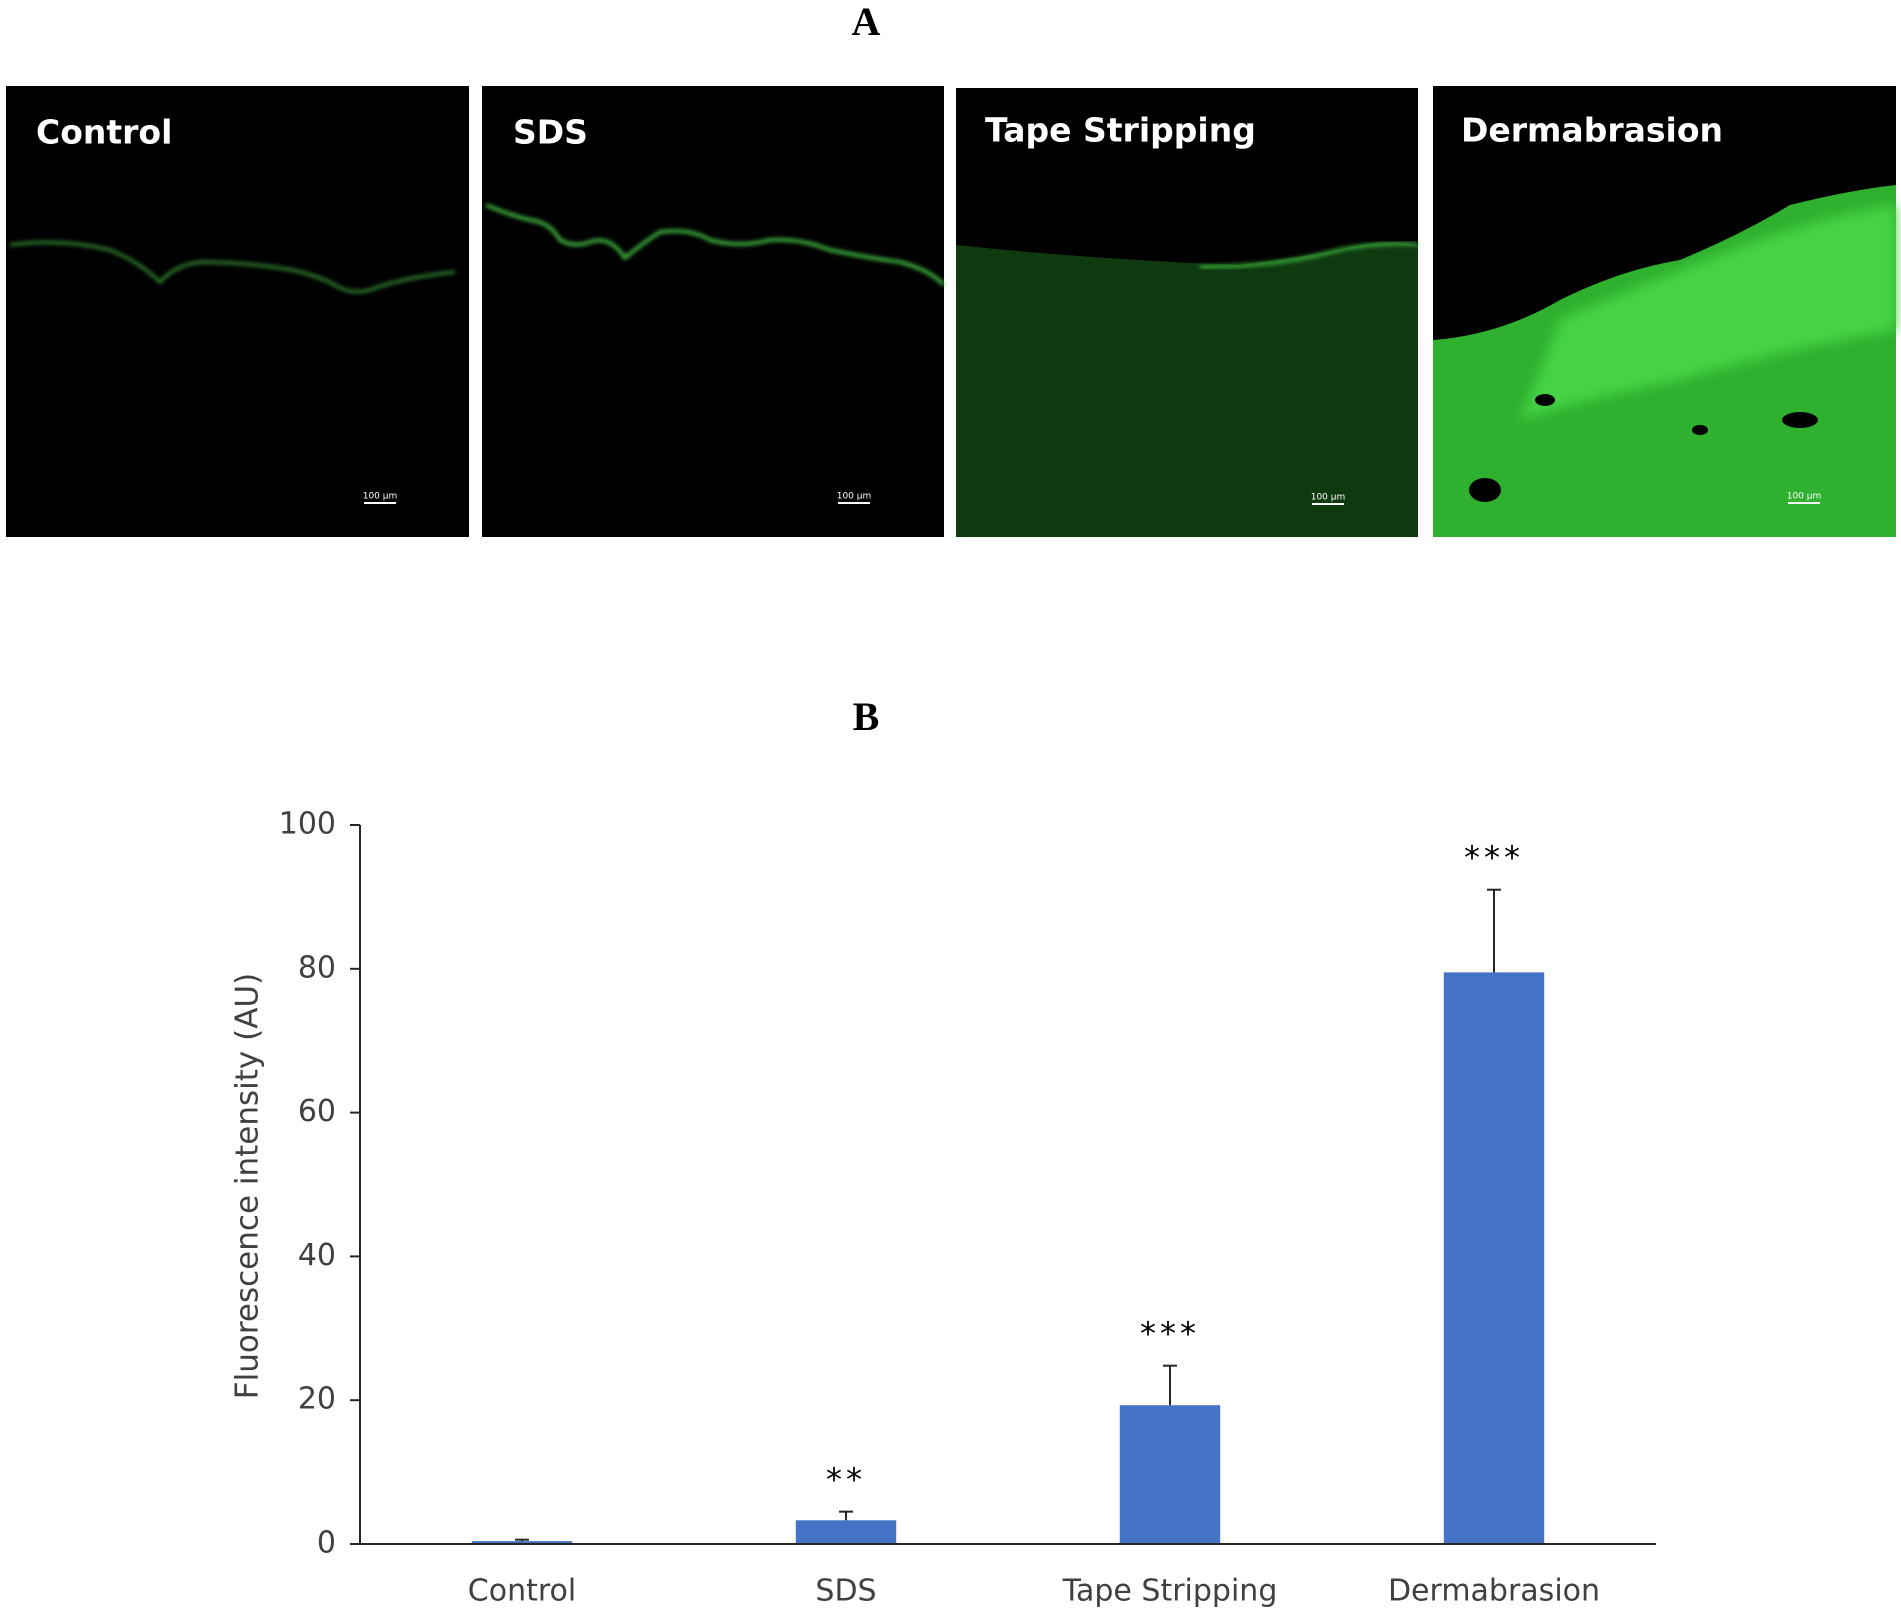  What do you see at coordinates (317, 1111) in the screenshot?
I see `y-tick-label: 60` at bounding box center [317, 1111].